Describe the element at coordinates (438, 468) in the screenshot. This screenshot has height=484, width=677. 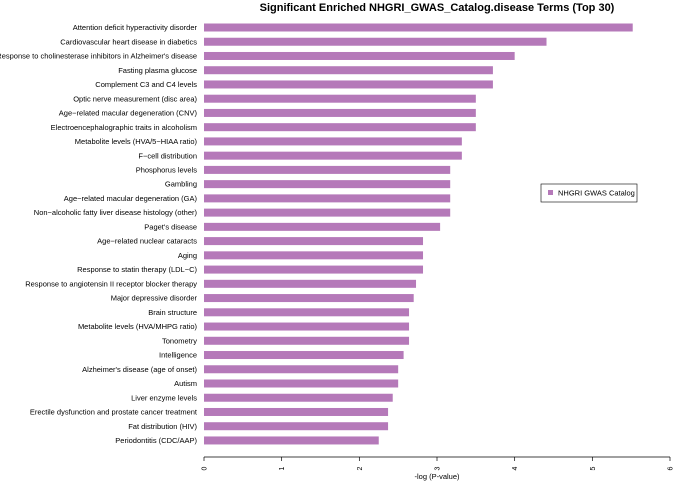
I see `x-tick-label: 3` at that location.